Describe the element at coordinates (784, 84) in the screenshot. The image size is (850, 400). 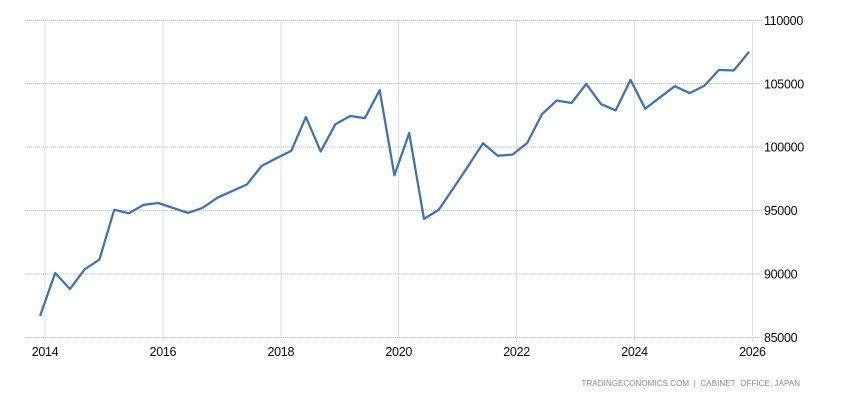
I see `svg-text: 105000` at that location.